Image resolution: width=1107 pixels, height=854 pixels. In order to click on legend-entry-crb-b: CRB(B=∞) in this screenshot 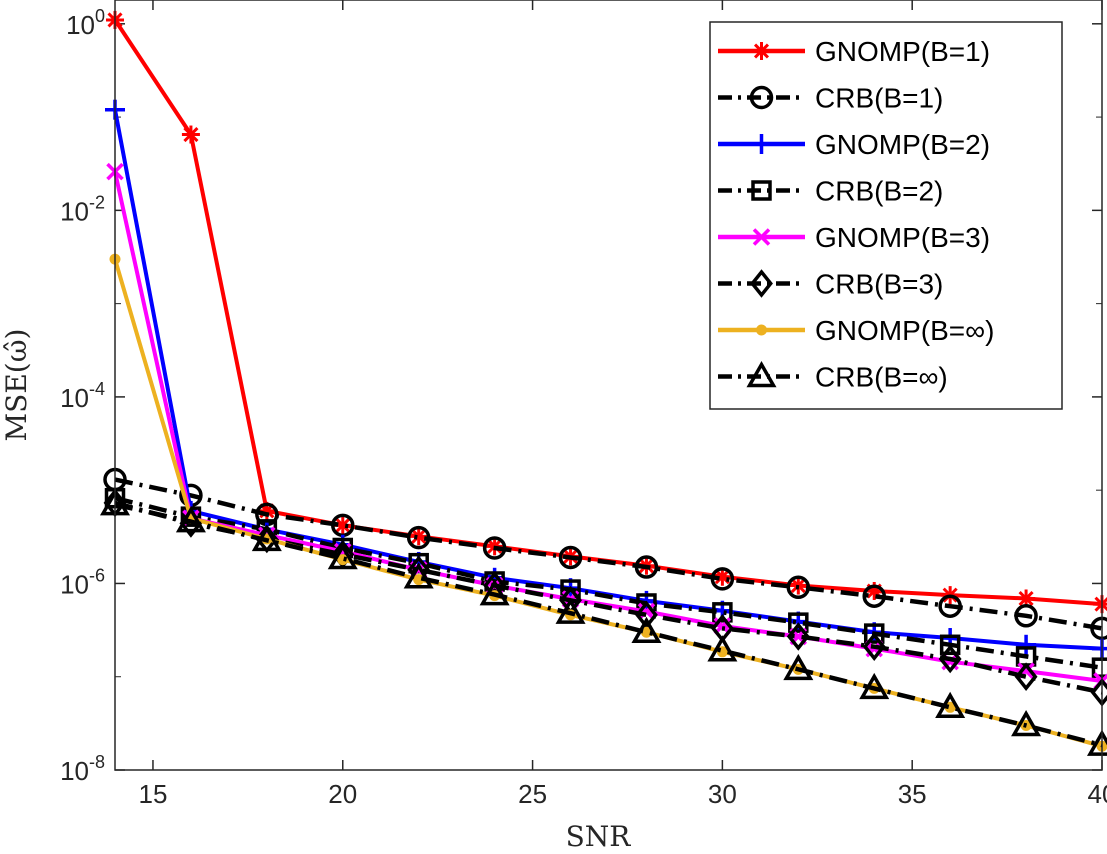, I will do `click(833, 376)`.